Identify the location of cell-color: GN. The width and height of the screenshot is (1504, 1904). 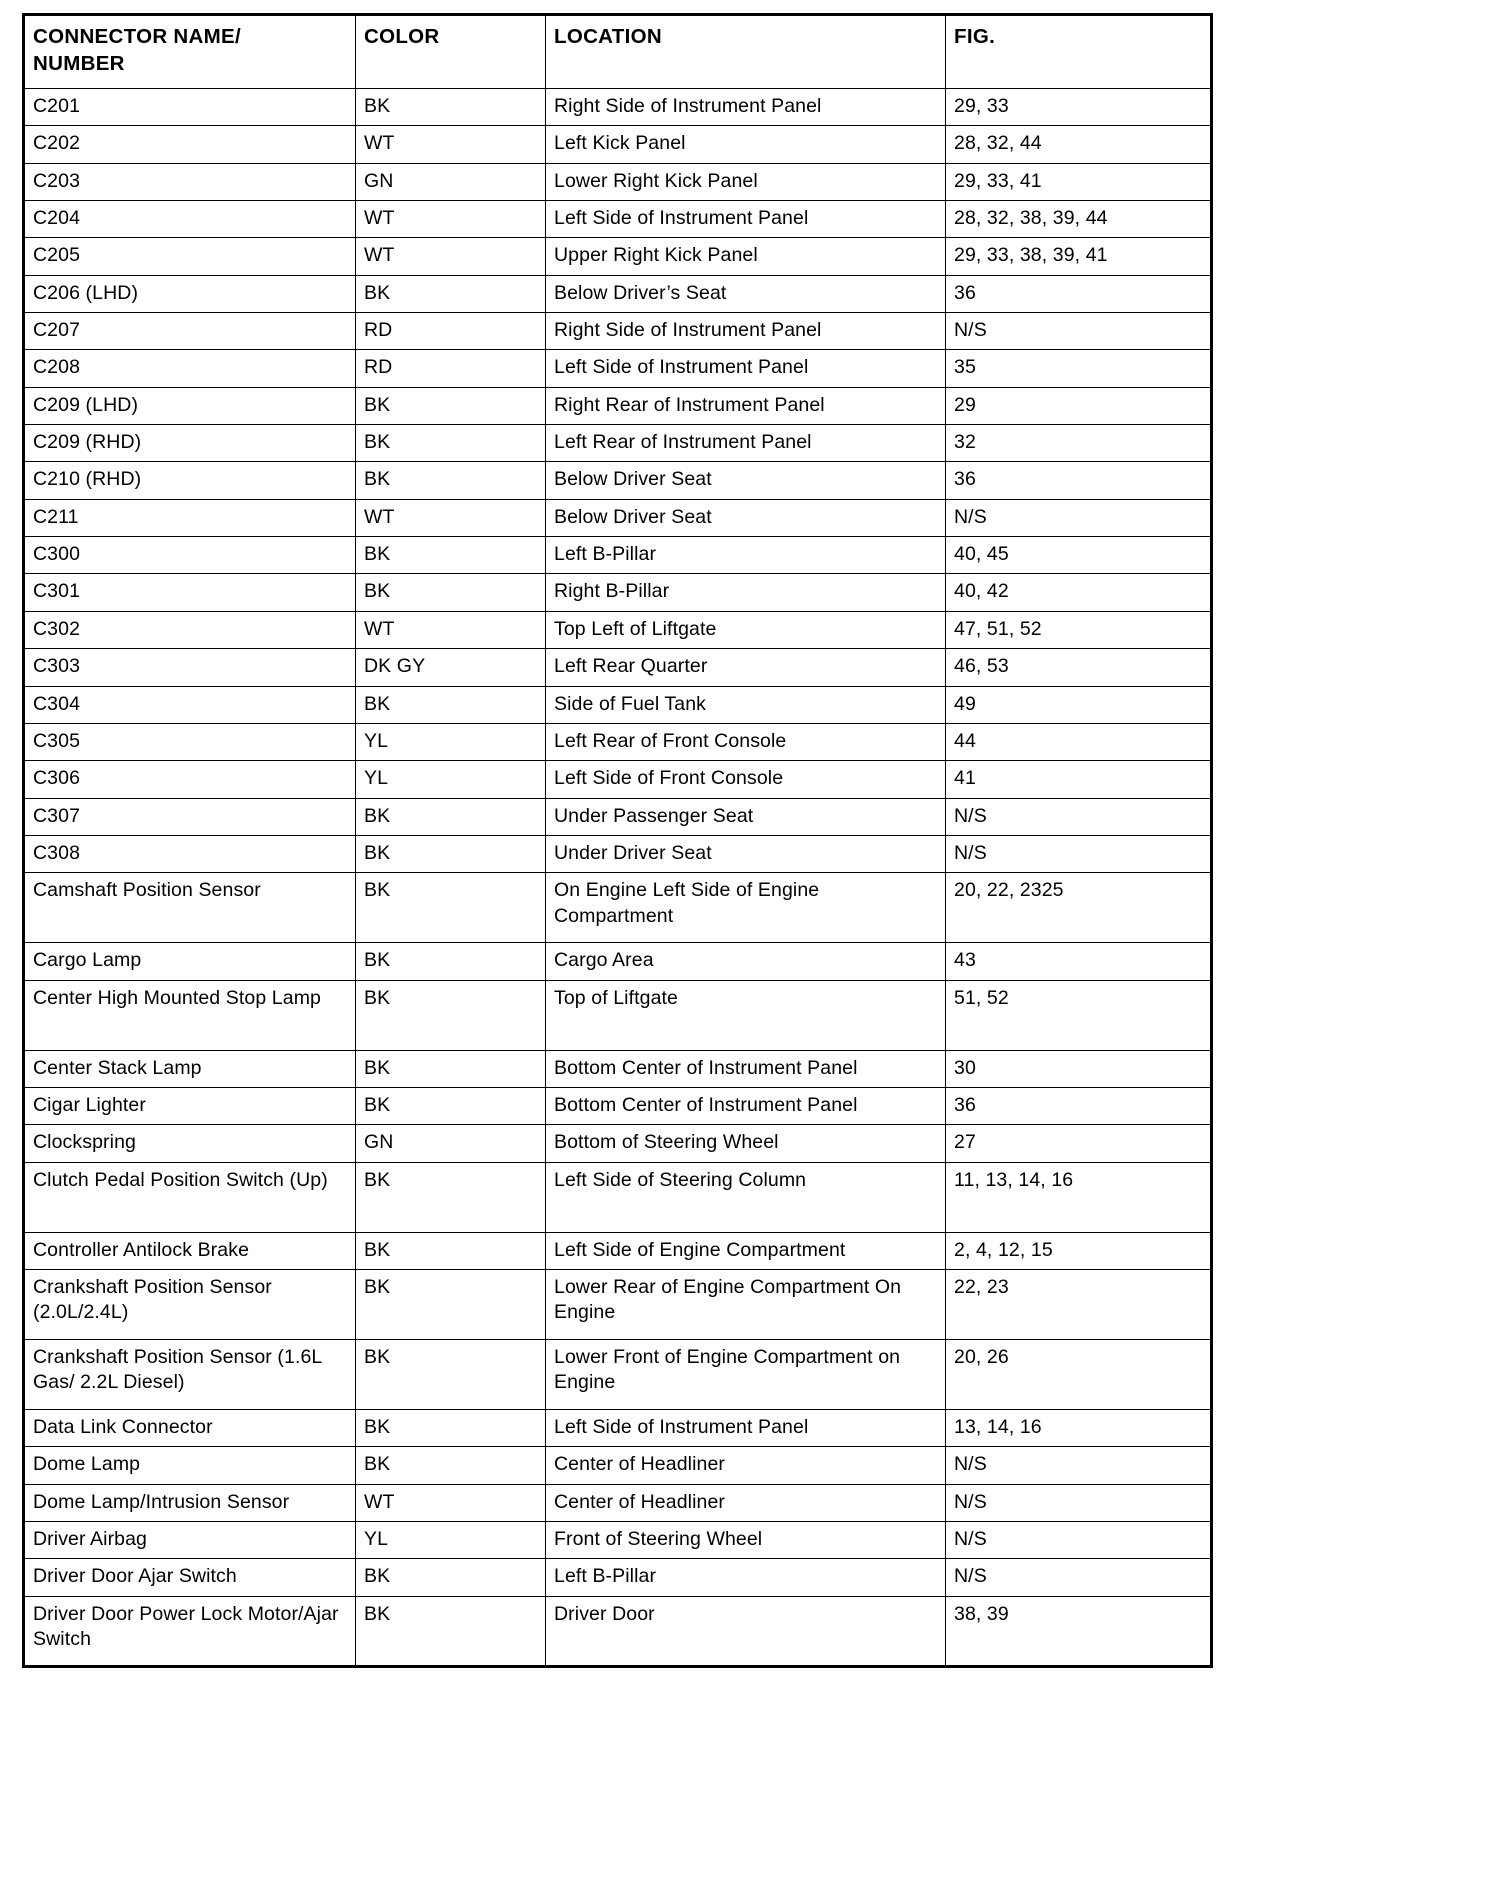
(450, 182).